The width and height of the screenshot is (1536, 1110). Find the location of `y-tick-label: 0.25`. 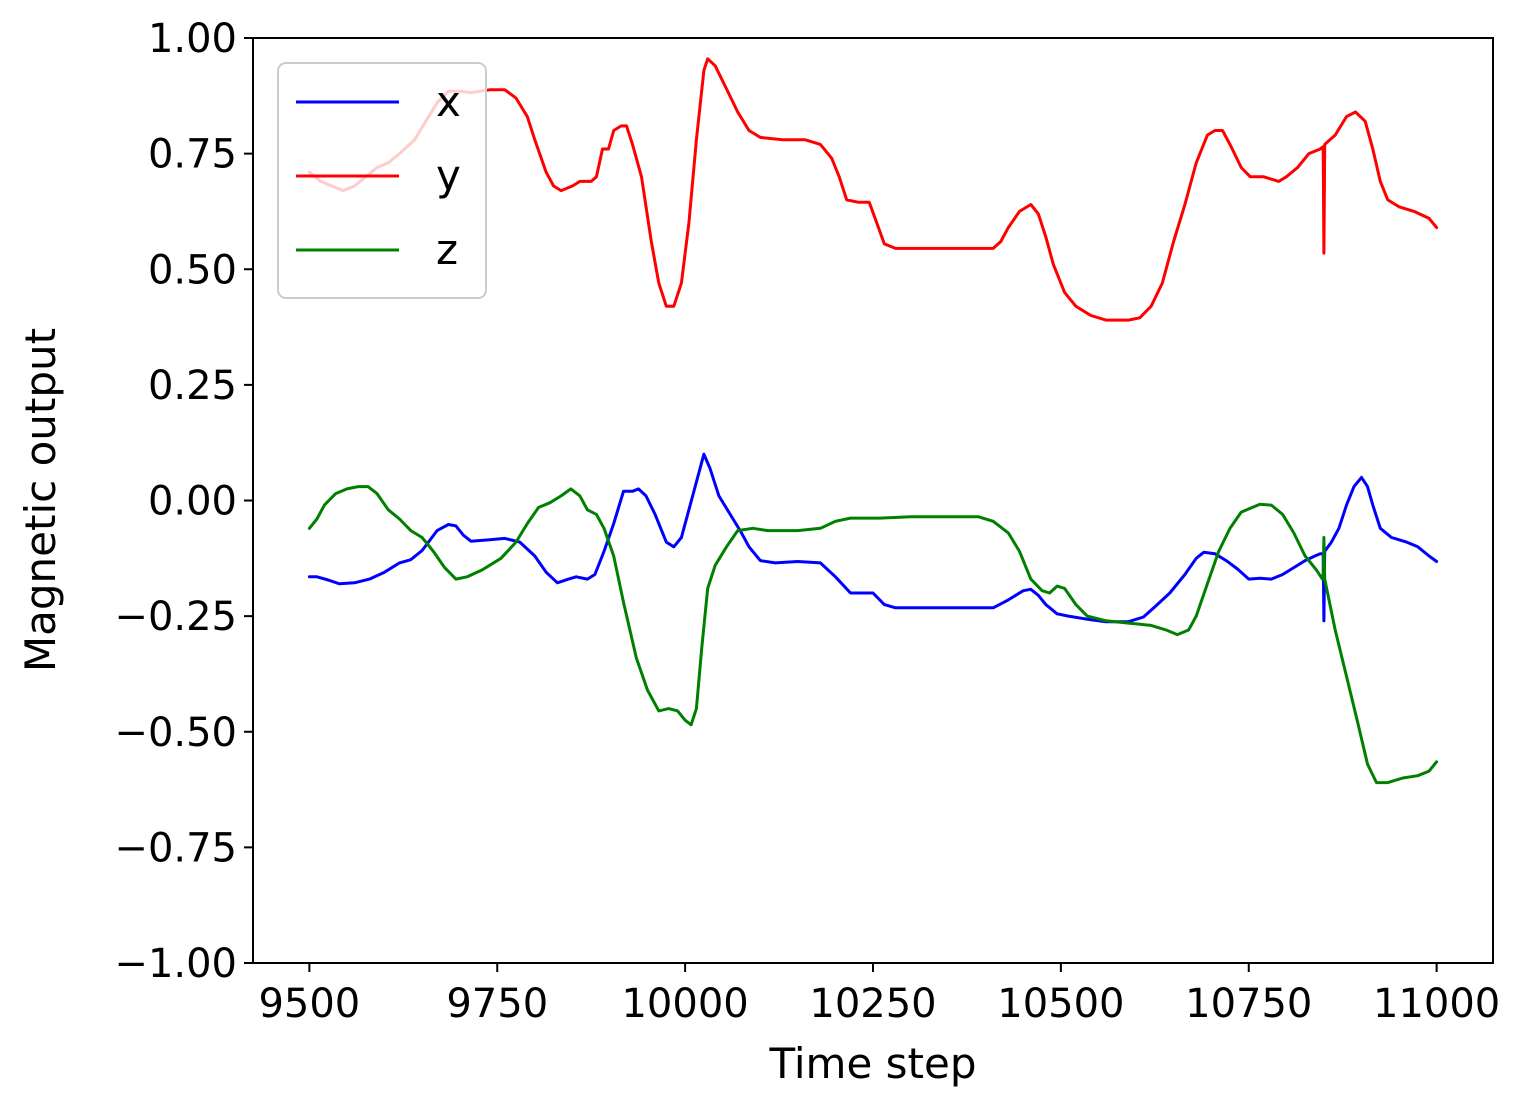

y-tick-label: 0.25 is located at coordinates (192, 386).